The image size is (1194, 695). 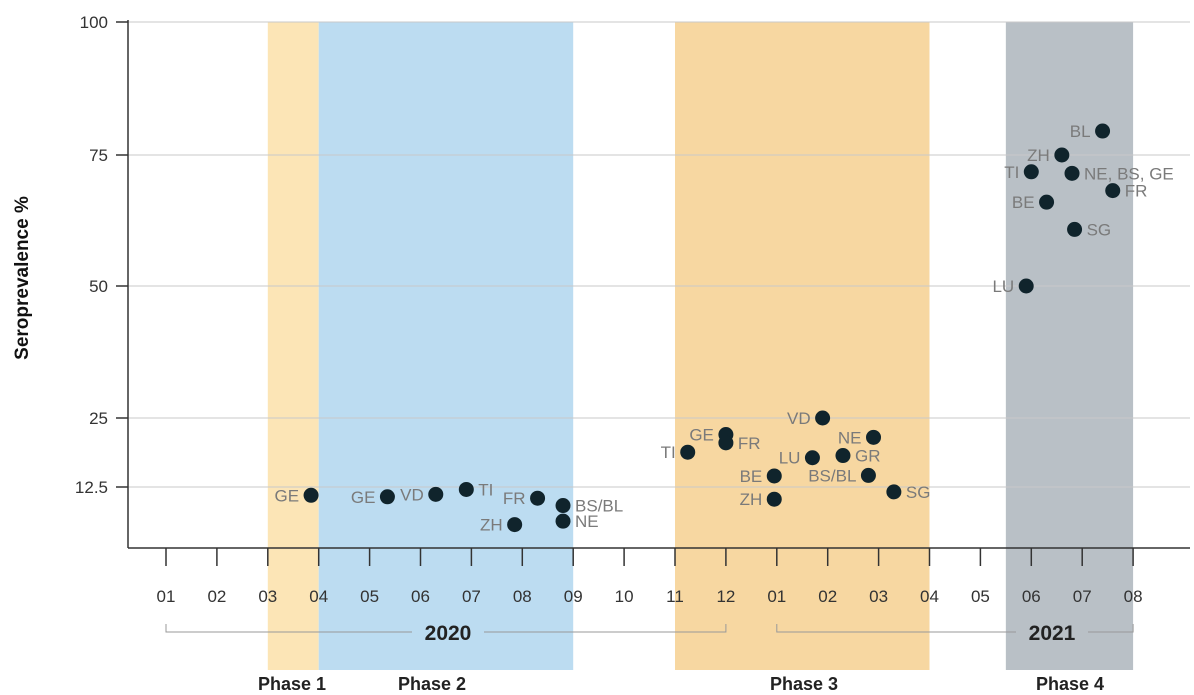 I want to click on x-tick-label-6: 07, so click(x=471, y=596).